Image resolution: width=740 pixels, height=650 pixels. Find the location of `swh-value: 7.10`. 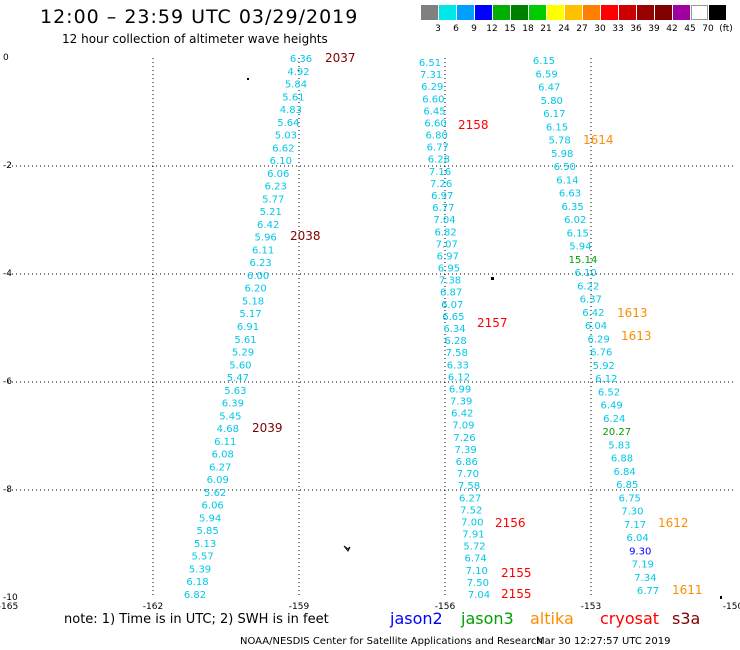

swh-value: 7.10 is located at coordinates (477, 571).